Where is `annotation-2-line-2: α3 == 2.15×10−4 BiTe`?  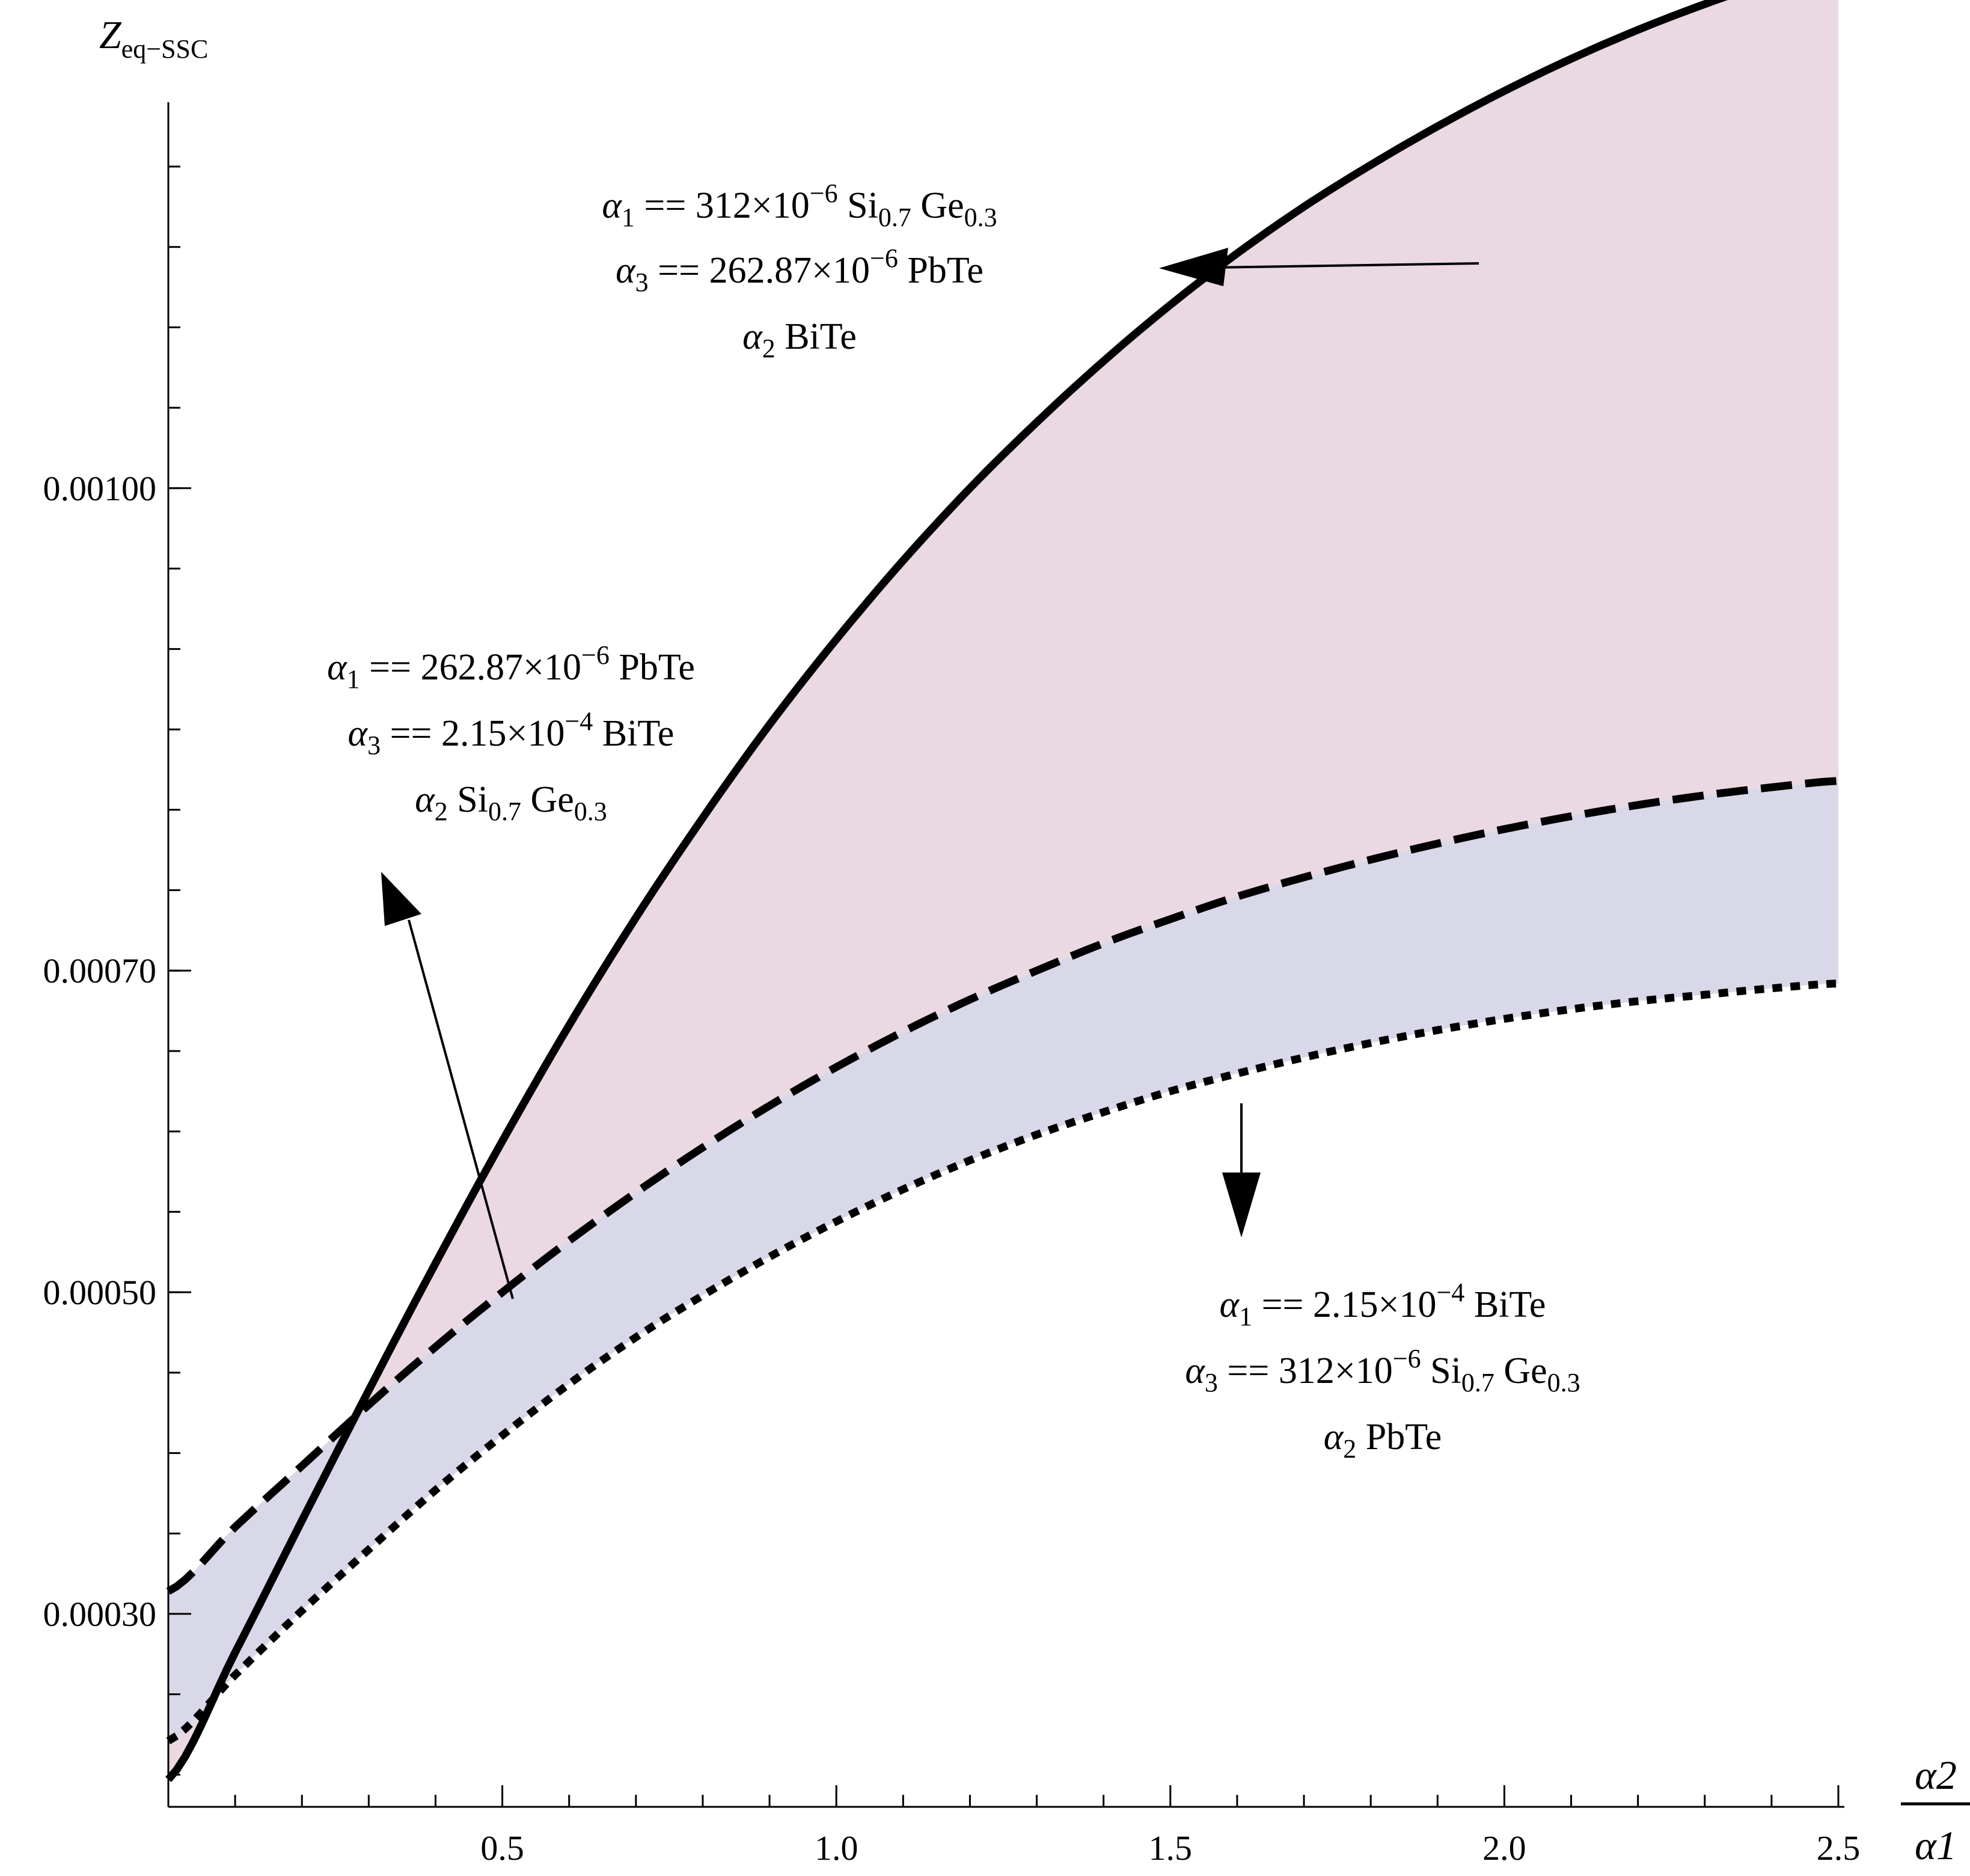
annotation-2-line-2: α3 == 2.15×10−4 BiTe is located at coordinates (511, 733).